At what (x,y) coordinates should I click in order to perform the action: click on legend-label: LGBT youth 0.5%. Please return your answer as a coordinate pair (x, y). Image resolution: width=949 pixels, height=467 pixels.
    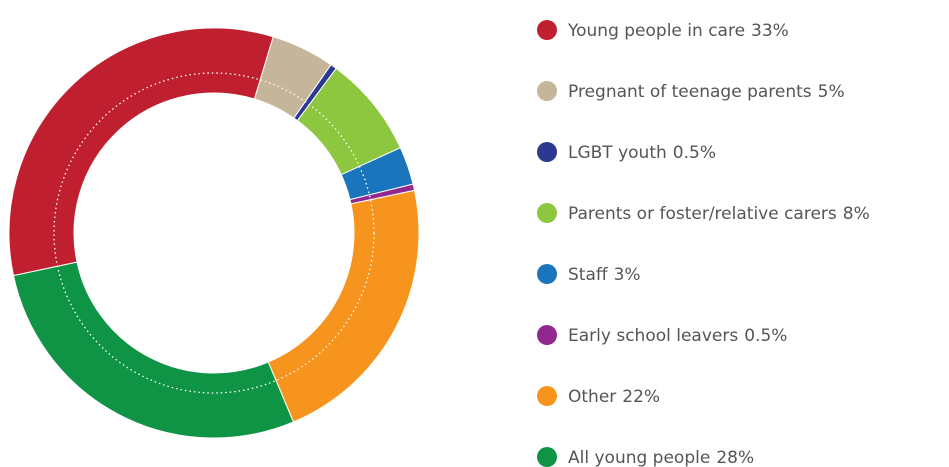
    Looking at the image, I should click on (642, 153).